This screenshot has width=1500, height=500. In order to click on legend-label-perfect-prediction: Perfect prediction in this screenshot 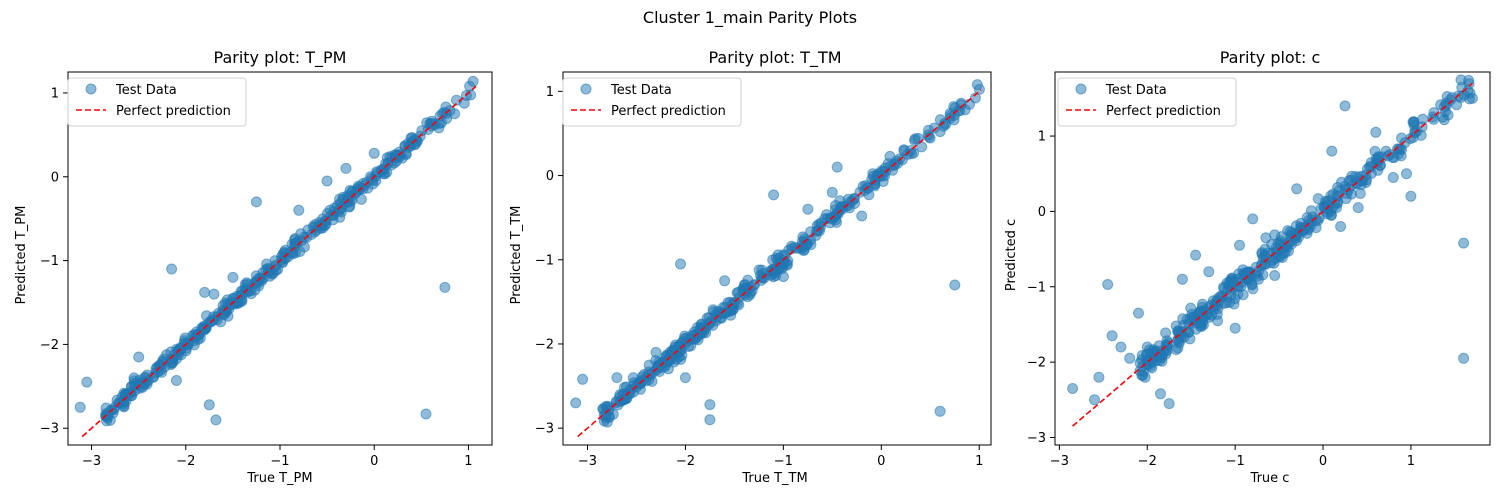, I will do `click(1163, 111)`.